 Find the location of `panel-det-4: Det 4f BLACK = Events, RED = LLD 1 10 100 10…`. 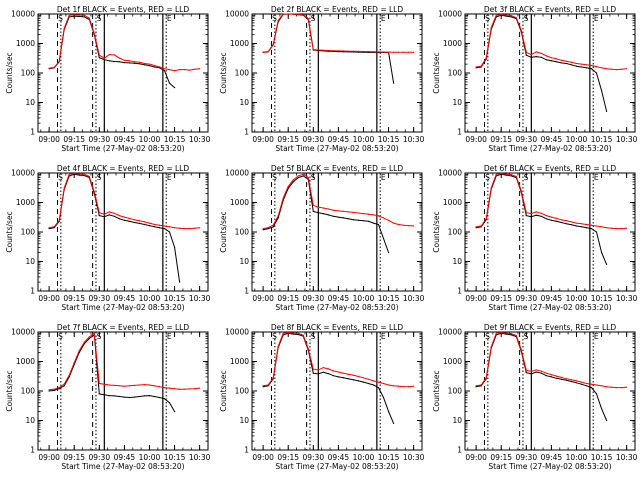

panel-det-4: Det 4f BLACK = Events, RED = LLD 1 10 100 10… is located at coordinates (108, 238).